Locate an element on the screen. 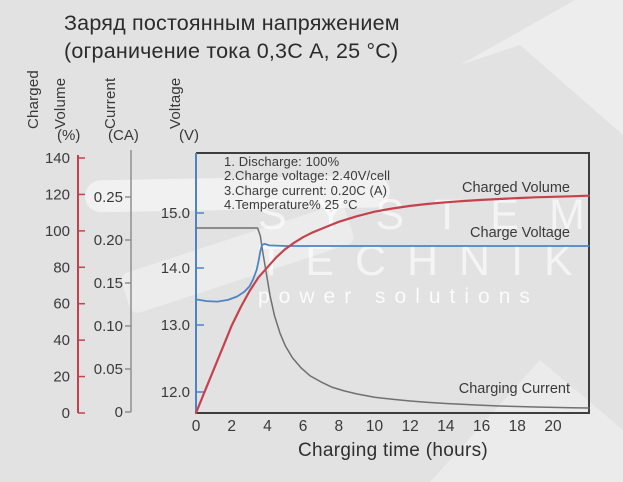 The height and width of the screenshot is (482, 623). watermark-line-3: power solutions is located at coordinates (398, 296).